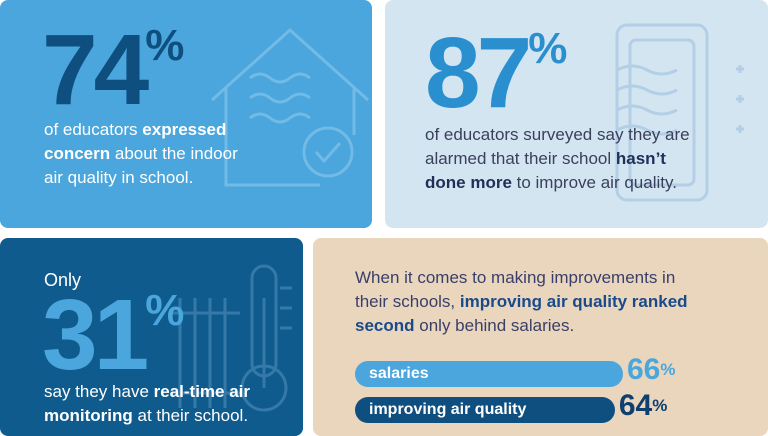 The image size is (768, 436). I want to click on bold-text: concern, so click(77, 153).